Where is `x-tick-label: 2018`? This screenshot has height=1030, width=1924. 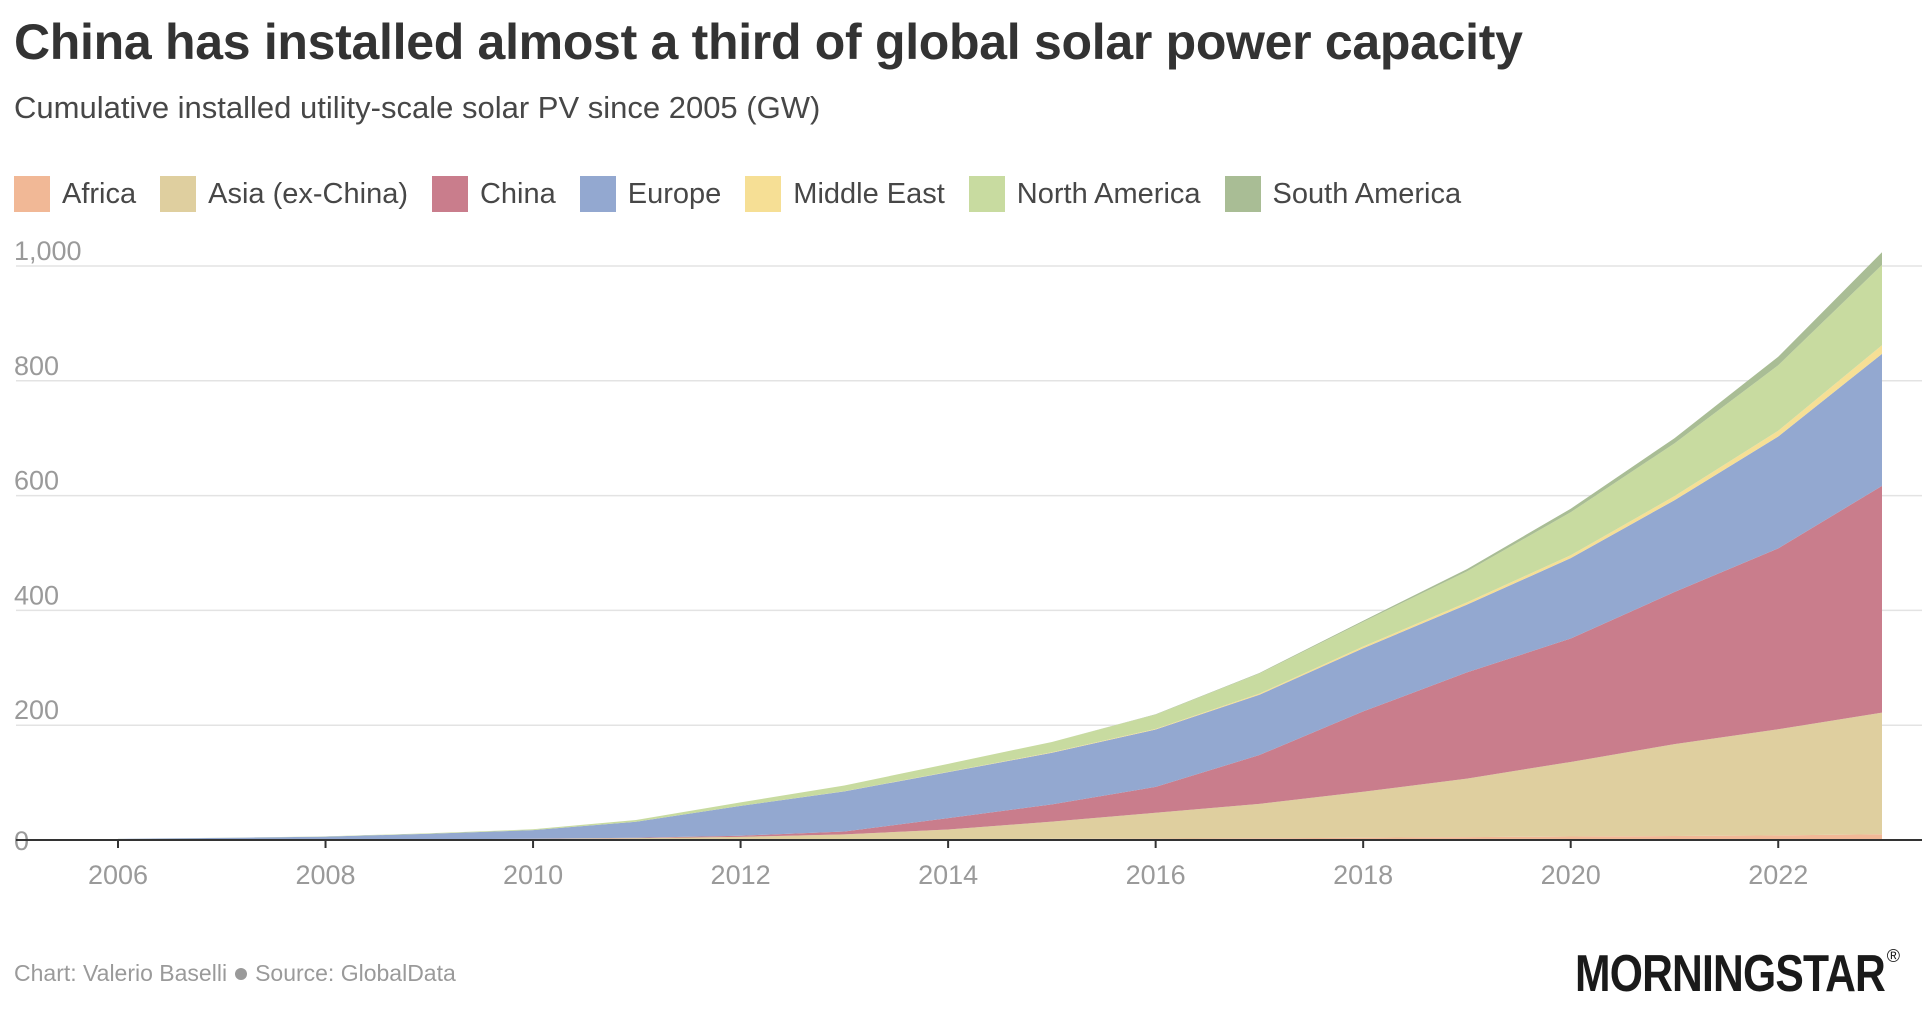
x-tick-label: 2018 is located at coordinates (1363, 875).